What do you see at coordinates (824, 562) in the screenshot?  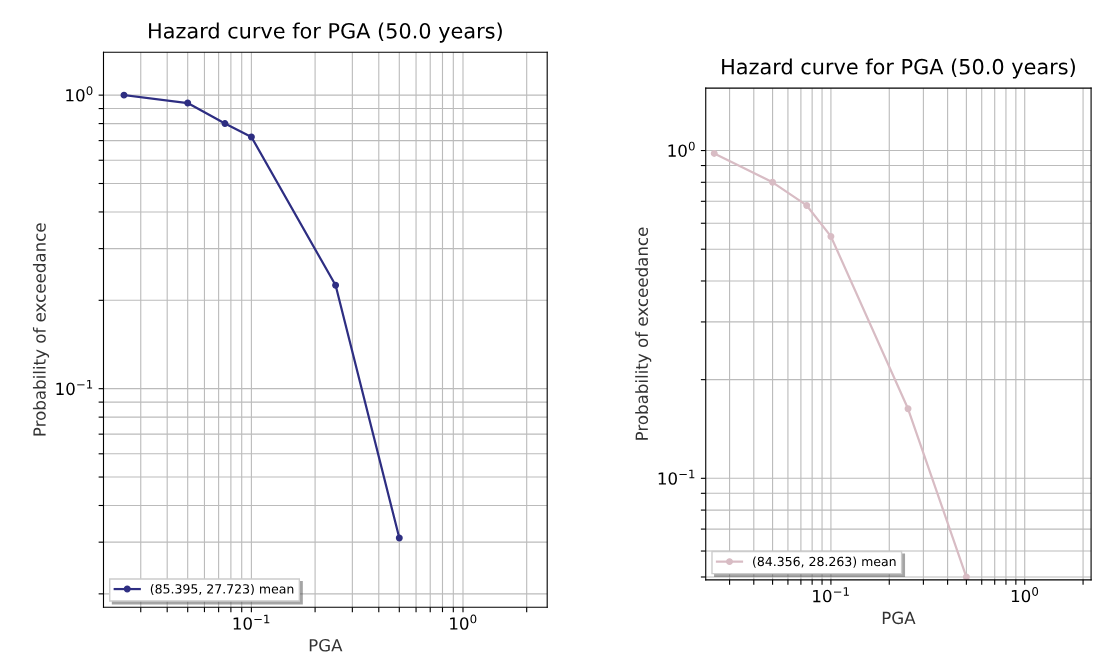 I see `legend-label: (84.356, 28.263) mean` at bounding box center [824, 562].